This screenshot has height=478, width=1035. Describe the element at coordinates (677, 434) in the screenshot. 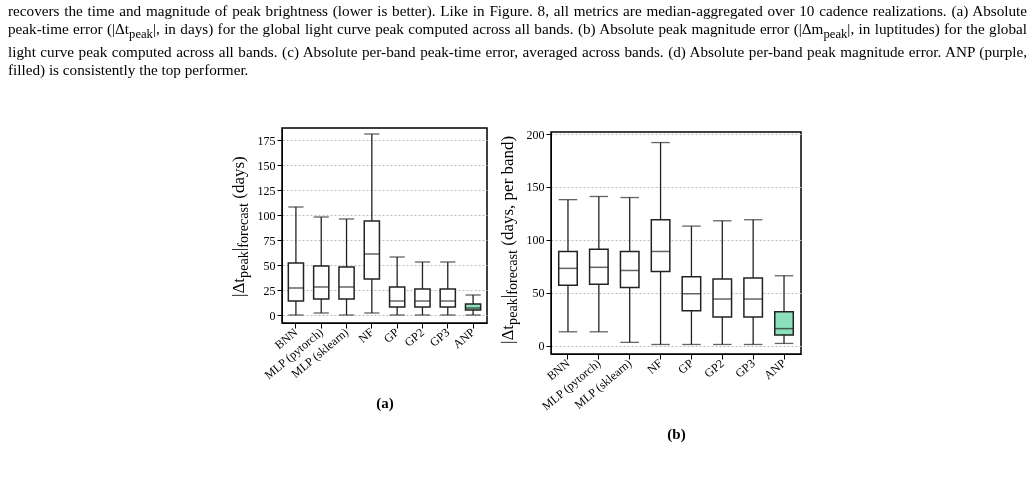

I see `x-axis-title: (b)` at that location.